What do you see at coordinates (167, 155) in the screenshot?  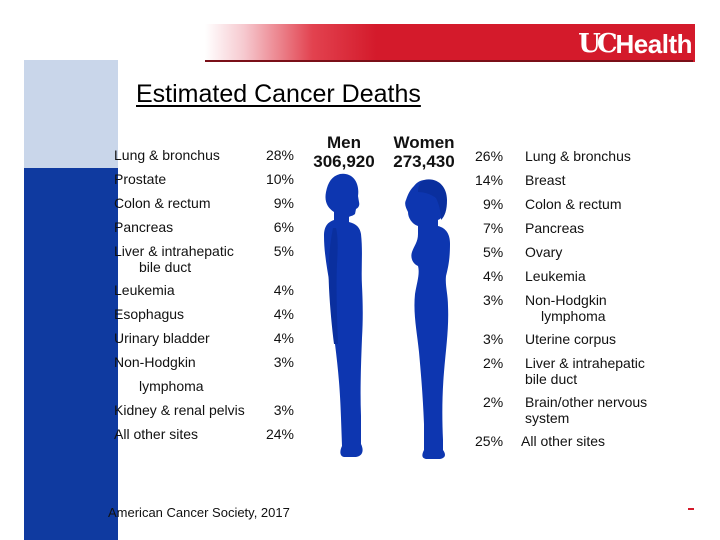 I see `men-label: Lung & bronchus` at bounding box center [167, 155].